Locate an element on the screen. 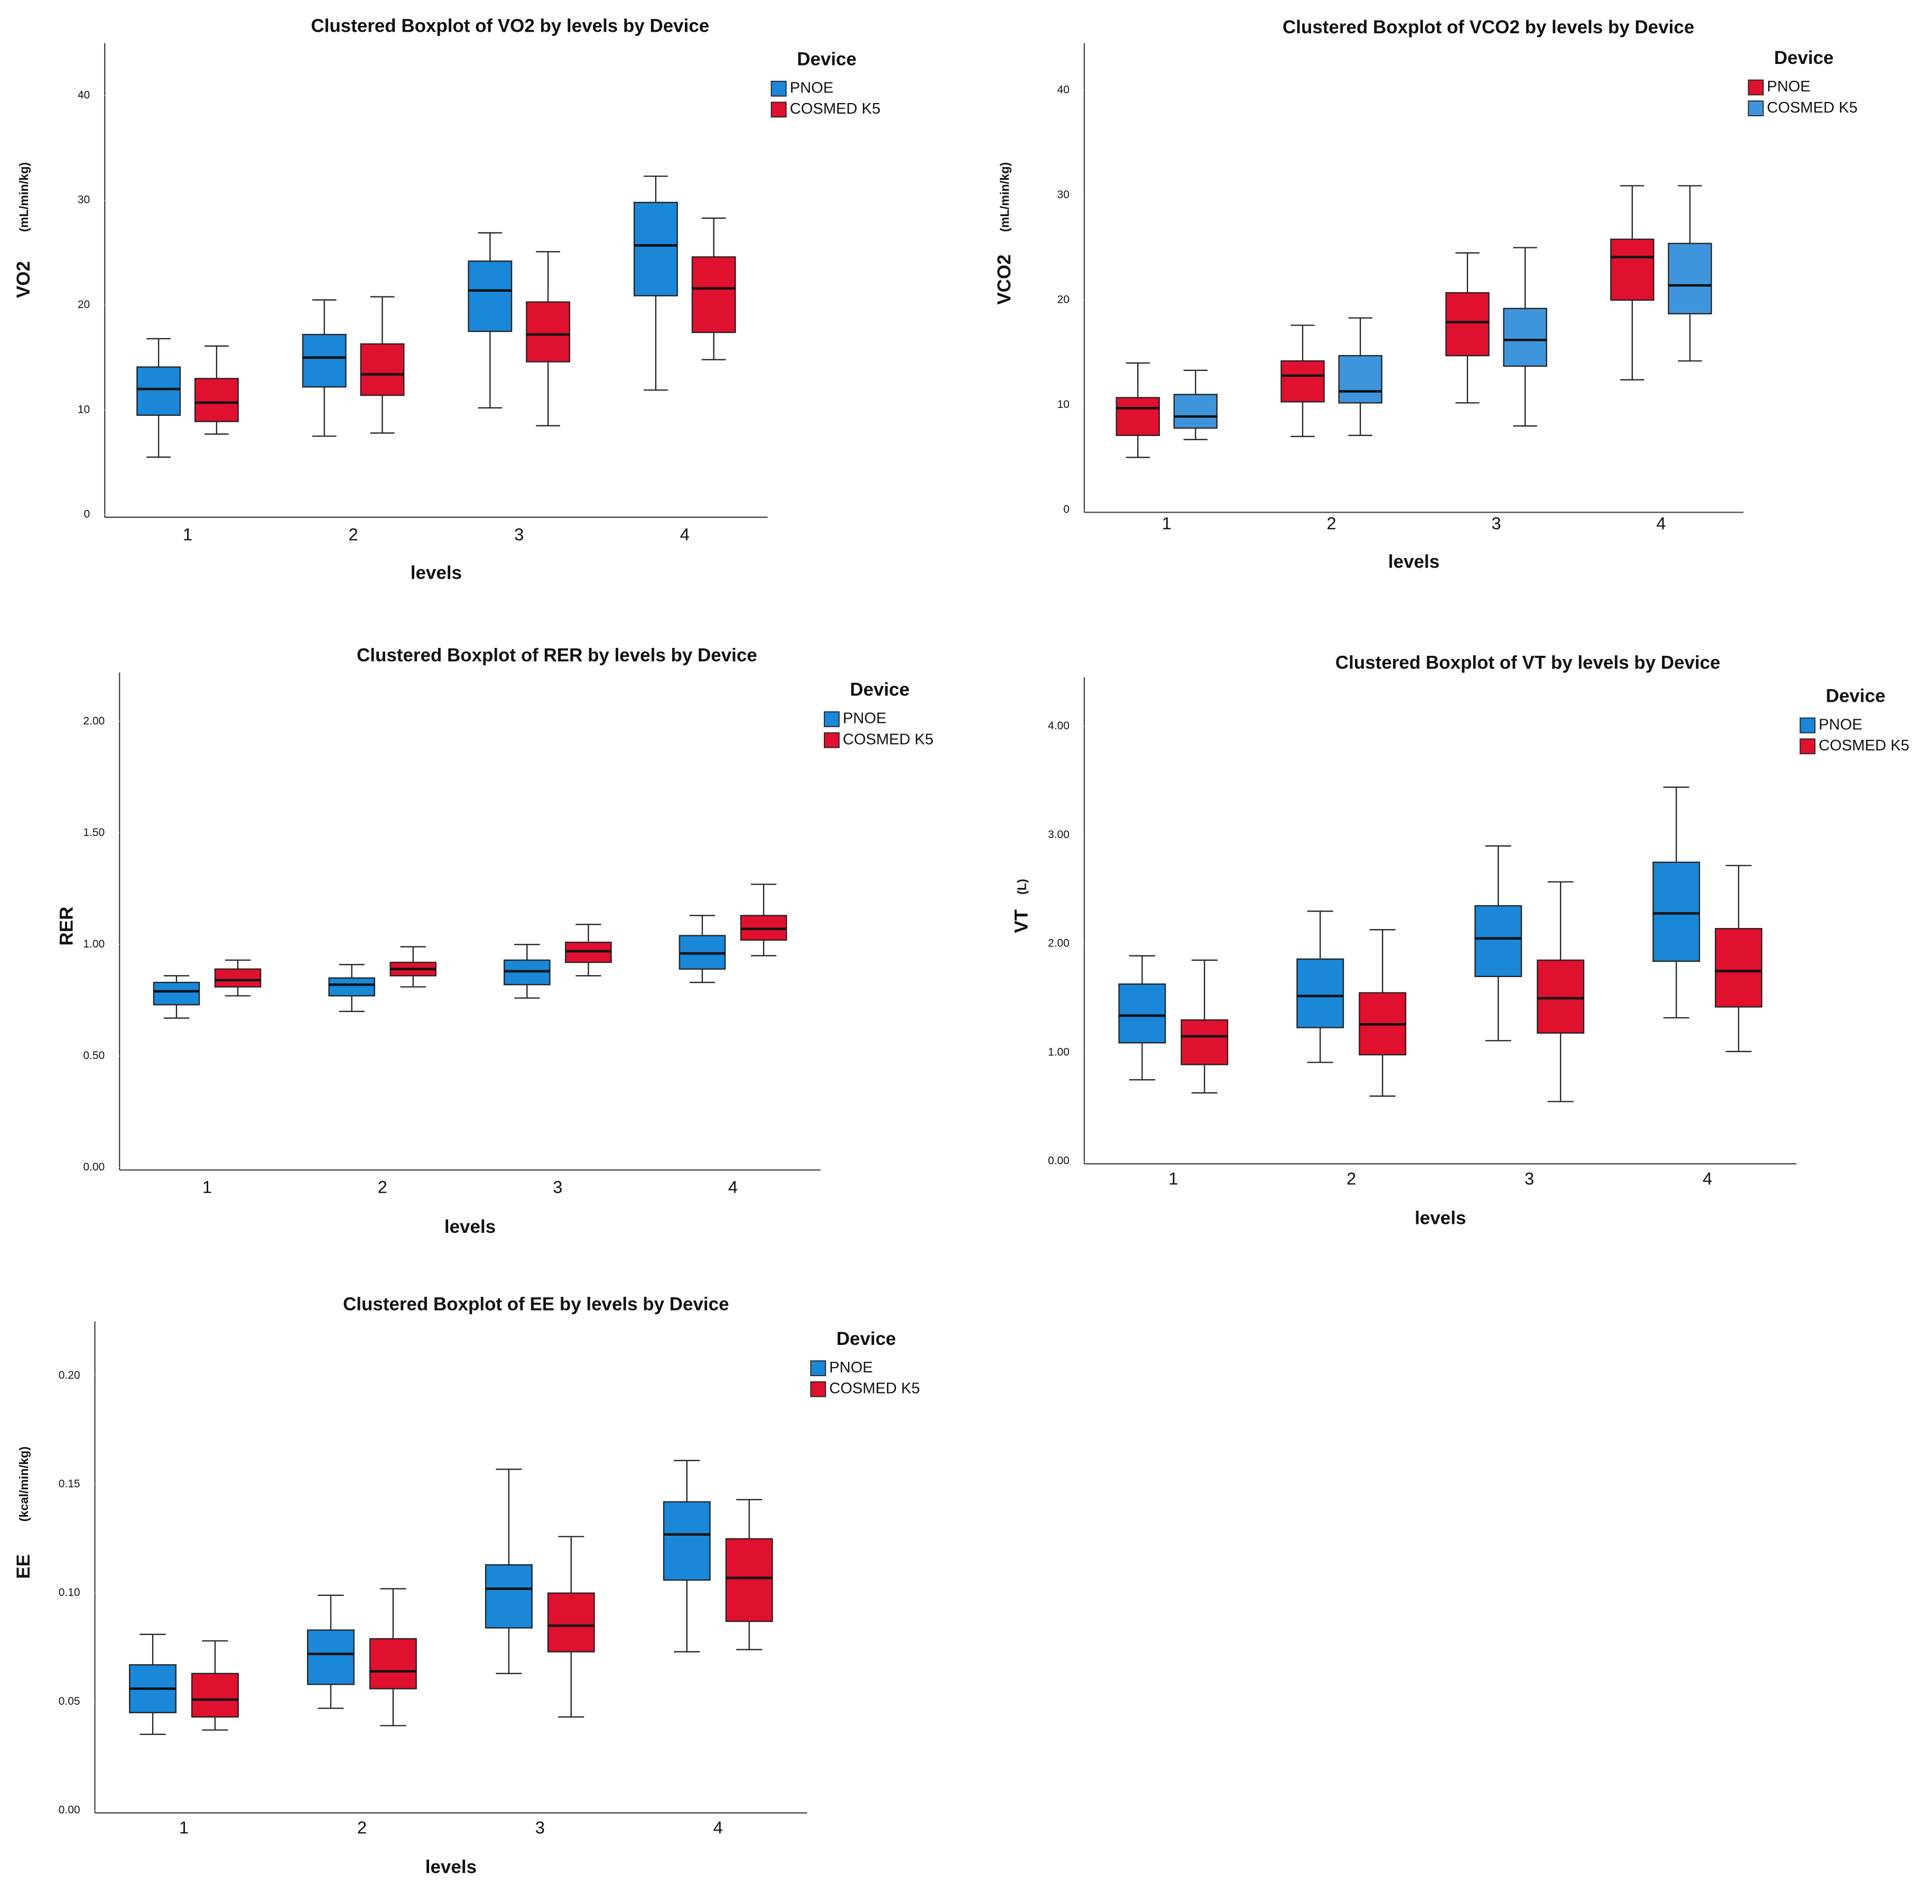 This screenshot has height=1904, width=1932. y-tick-label: 0.00 is located at coordinates (1059, 1161).